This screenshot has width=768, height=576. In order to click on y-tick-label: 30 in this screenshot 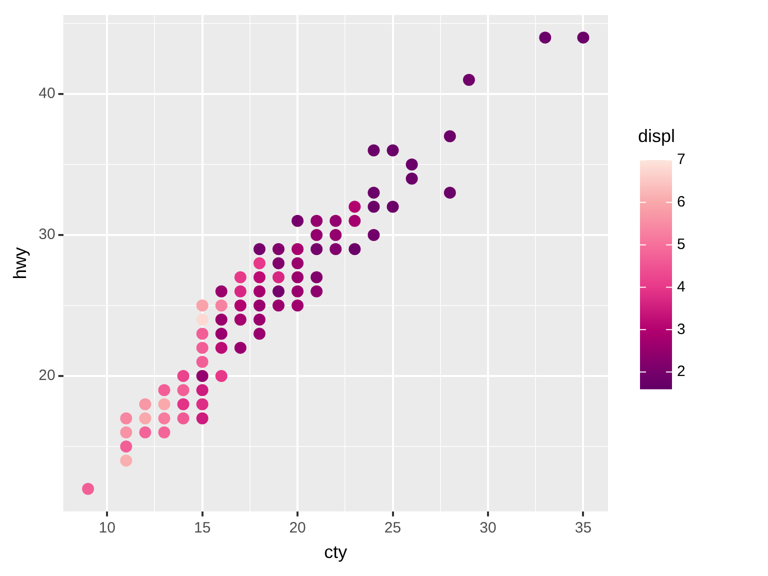, I will do `click(47, 235)`.